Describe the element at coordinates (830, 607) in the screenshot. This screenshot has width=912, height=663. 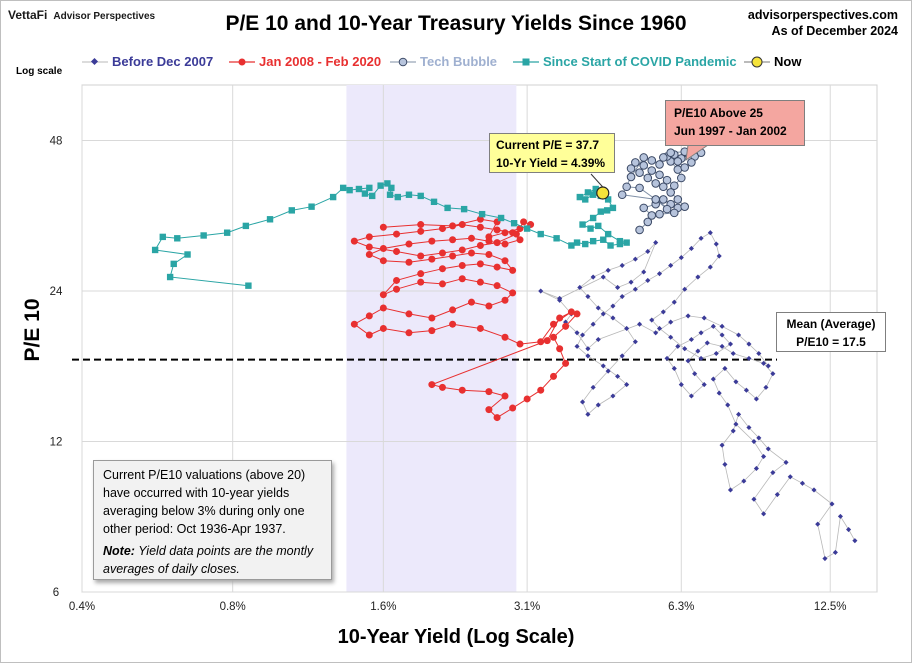
I see `x-tick-label: 12.5%` at that location.